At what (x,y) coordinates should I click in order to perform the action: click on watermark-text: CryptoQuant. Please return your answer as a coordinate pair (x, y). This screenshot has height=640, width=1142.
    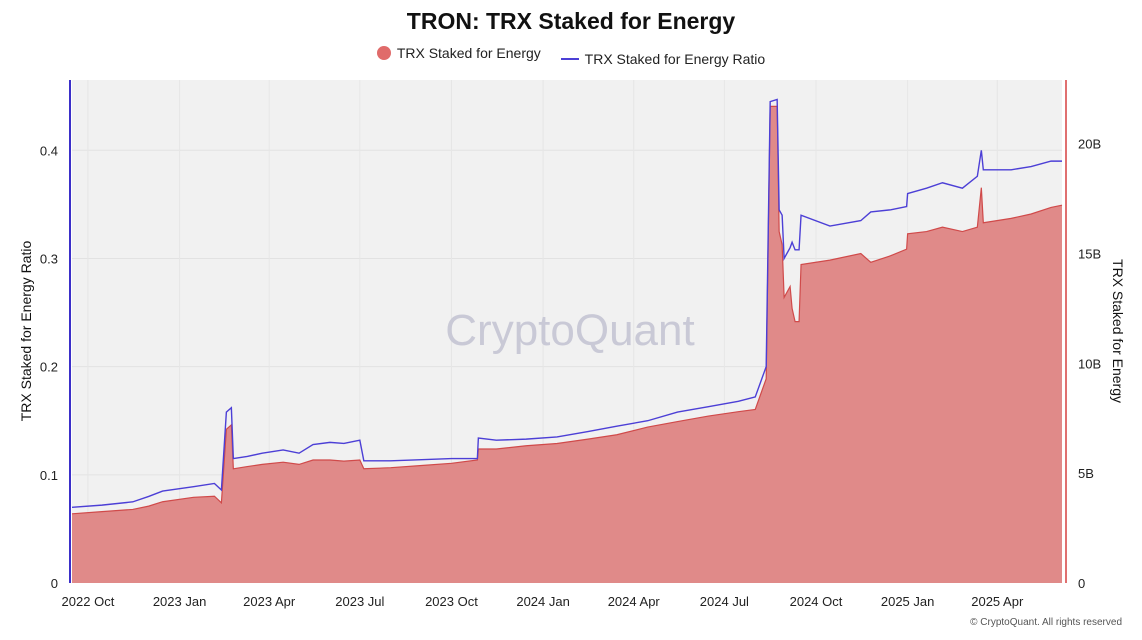
    Looking at the image, I should click on (569, 330).